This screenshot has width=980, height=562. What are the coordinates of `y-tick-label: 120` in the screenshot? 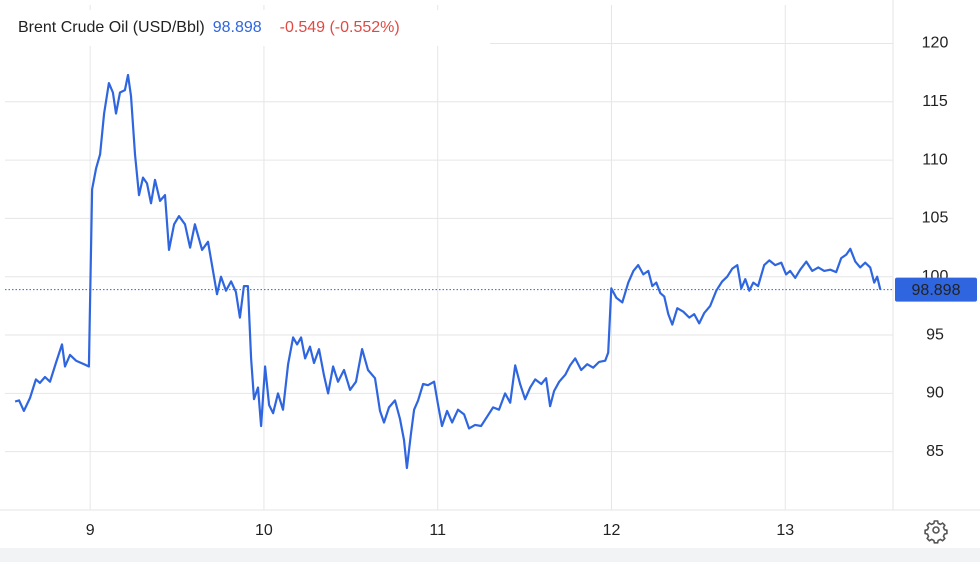 It's located at (935, 43).